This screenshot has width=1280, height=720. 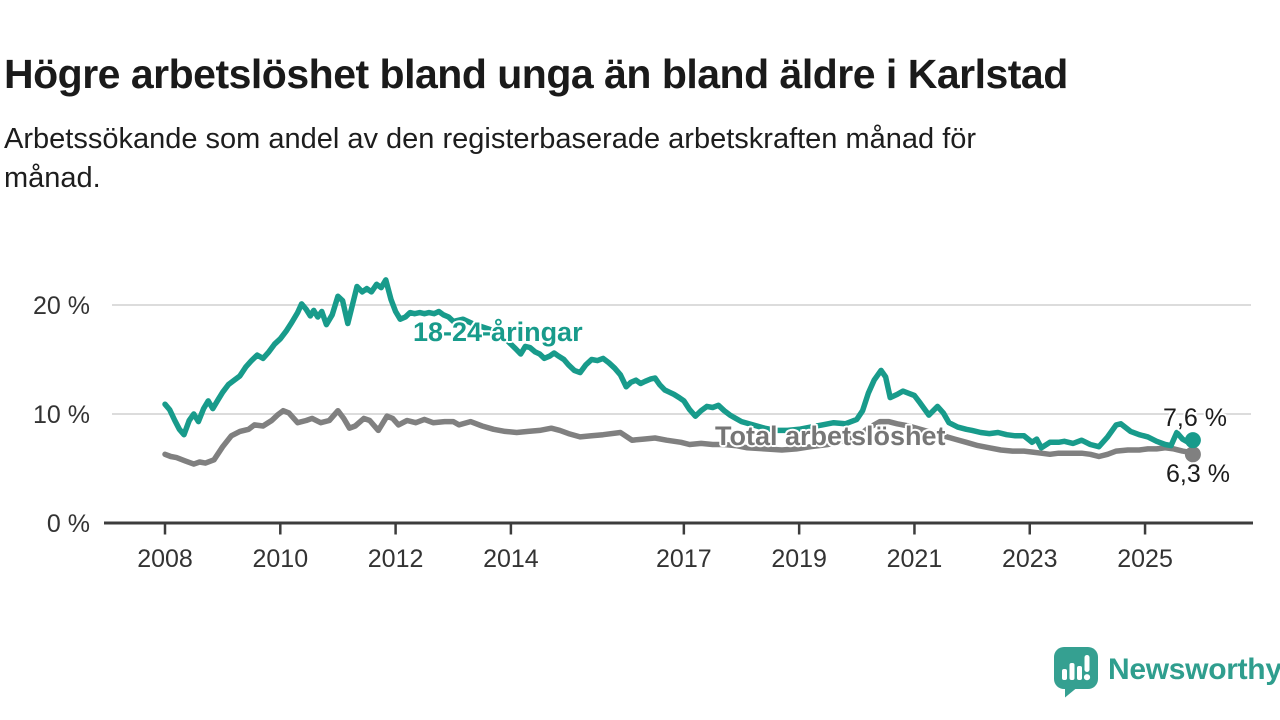 What do you see at coordinates (1192, 454) in the screenshot?
I see `end-dot-Total arbetslöshet` at bounding box center [1192, 454].